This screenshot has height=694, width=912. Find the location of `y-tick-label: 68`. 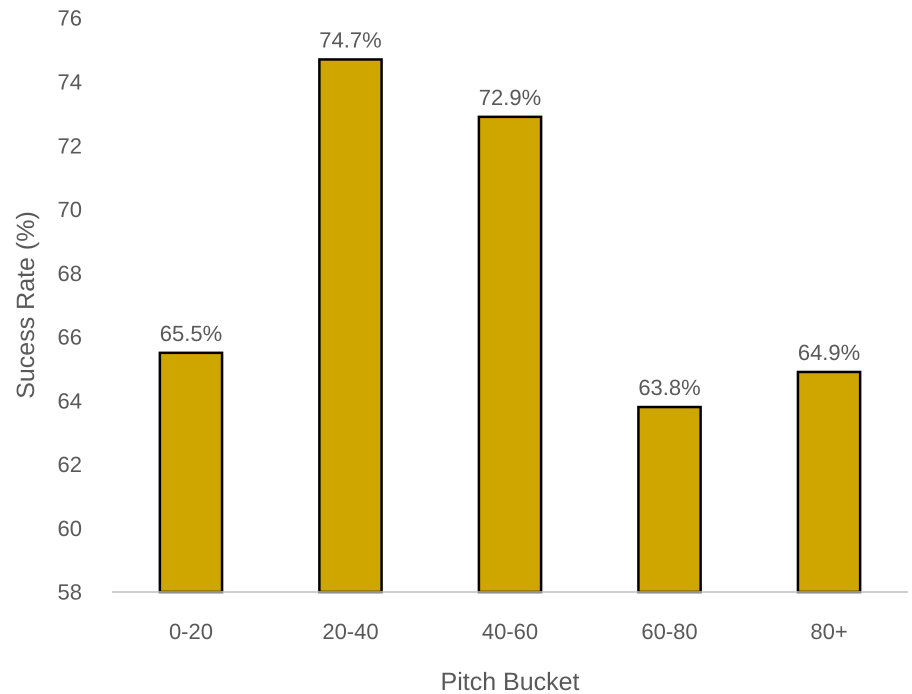

y-tick-label: 68 is located at coordinates (70, 273).